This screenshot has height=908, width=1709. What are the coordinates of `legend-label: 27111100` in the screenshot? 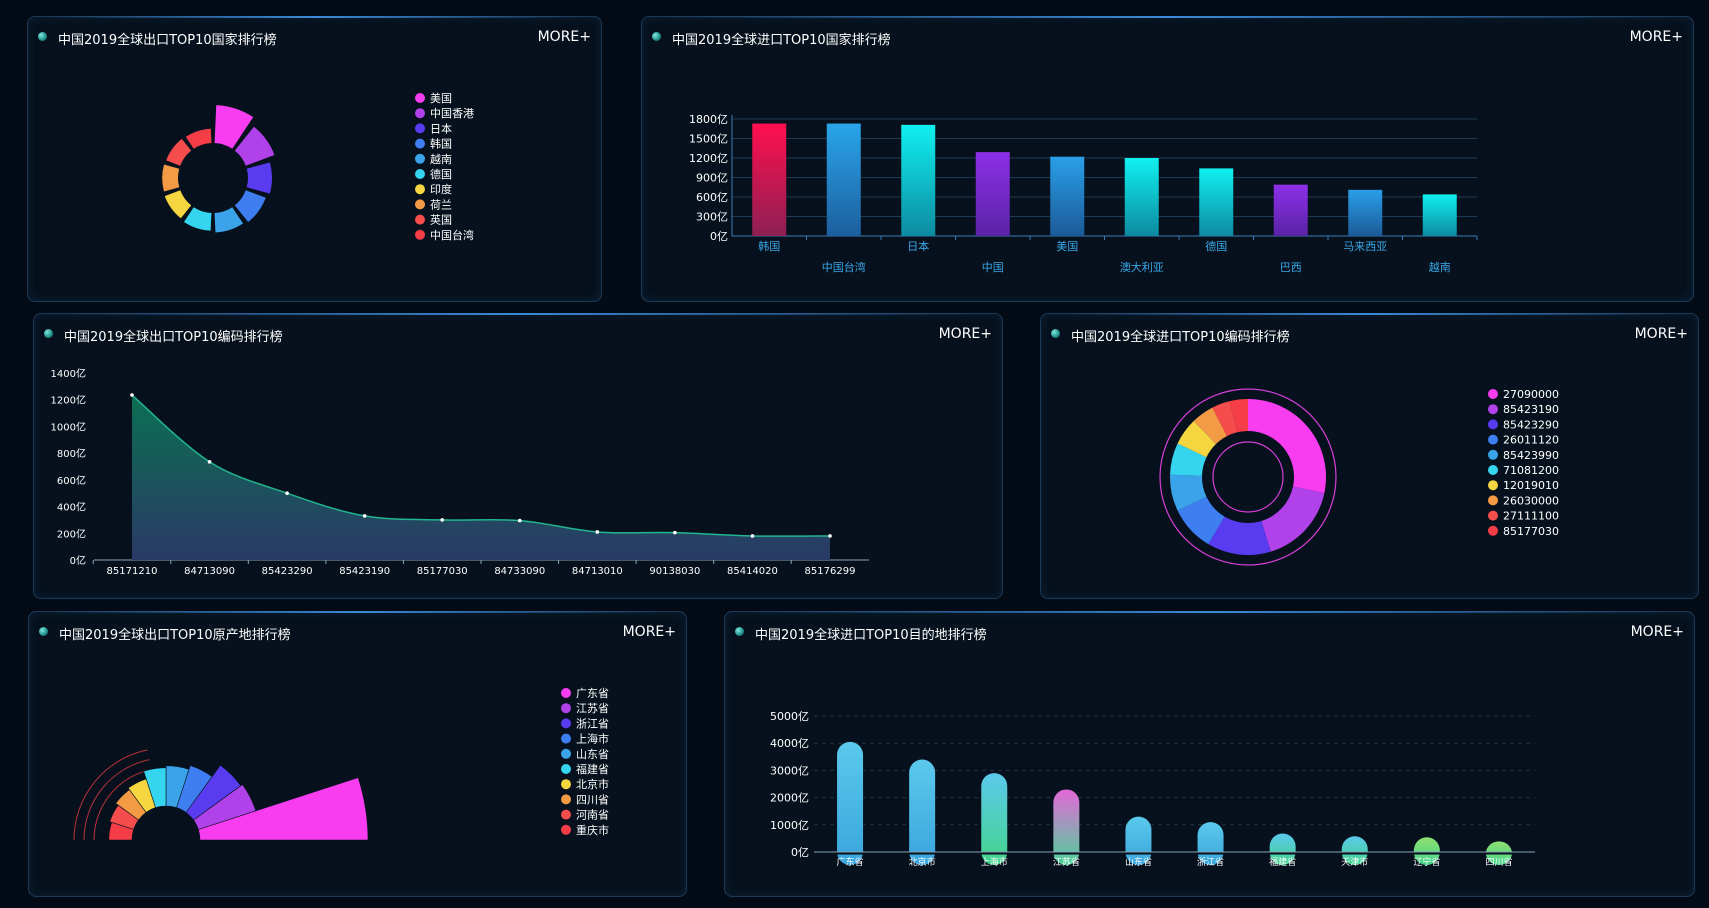 It's located at (1531, 516).